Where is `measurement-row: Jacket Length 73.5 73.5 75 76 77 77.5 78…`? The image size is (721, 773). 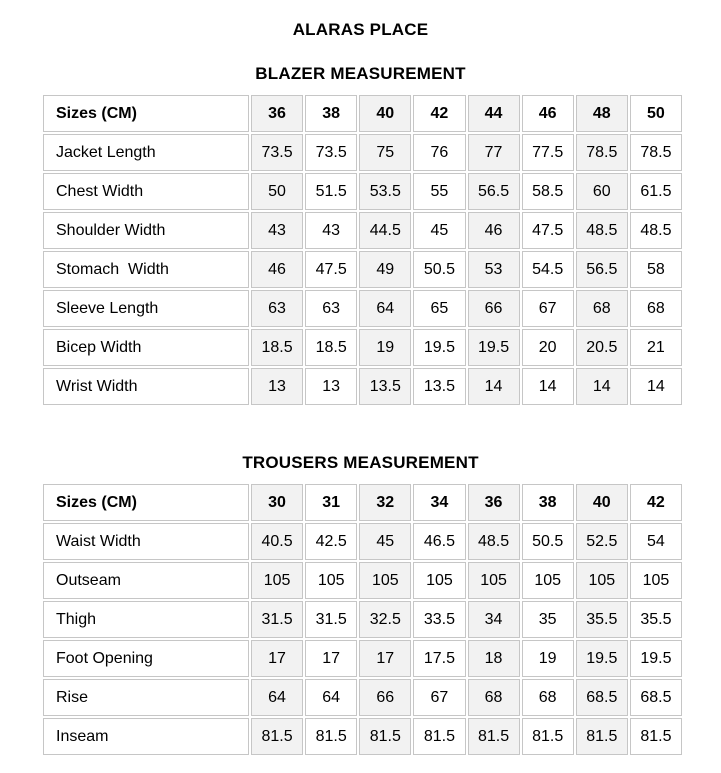 measurement-row: Jacket Length 73.5 73.5 75 76 77 77.5 78… is located at coordinates (362, 152).